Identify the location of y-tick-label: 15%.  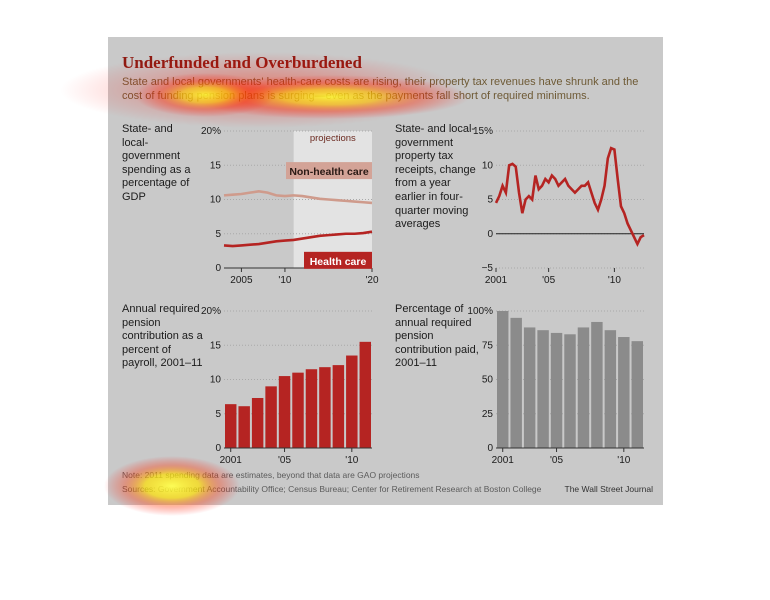
(483, 131).